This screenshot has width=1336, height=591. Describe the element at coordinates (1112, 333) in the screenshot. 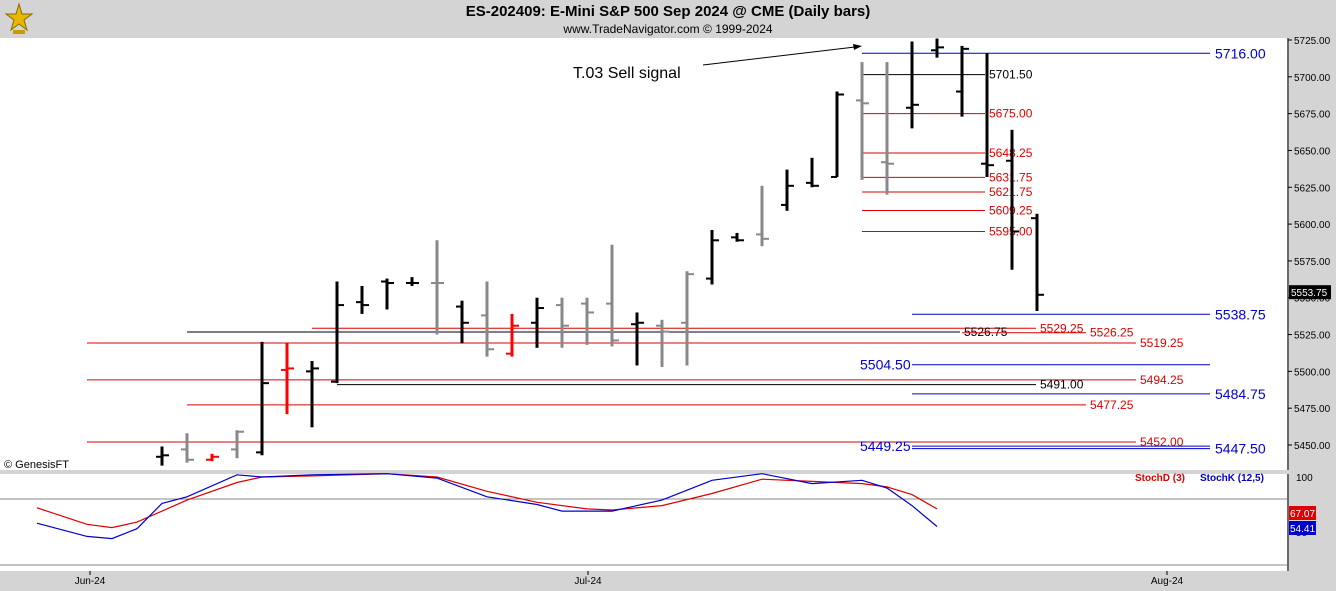

I see `level-label: 5526.25` at that location.